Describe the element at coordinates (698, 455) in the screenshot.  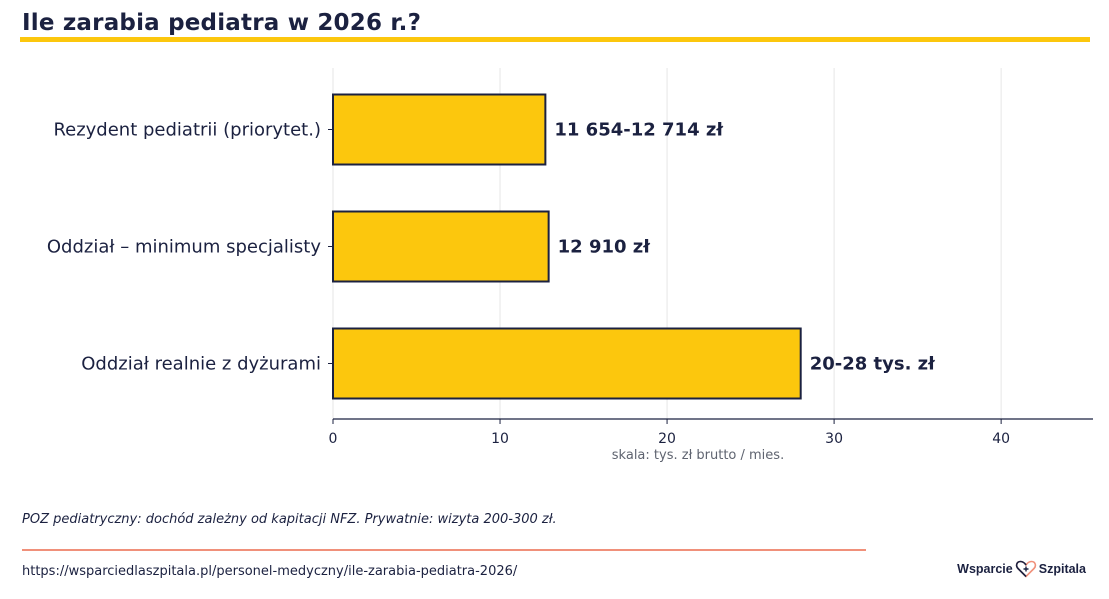
I see `x-axis-label: skala: tys. zł brutto / mies.` at that location.